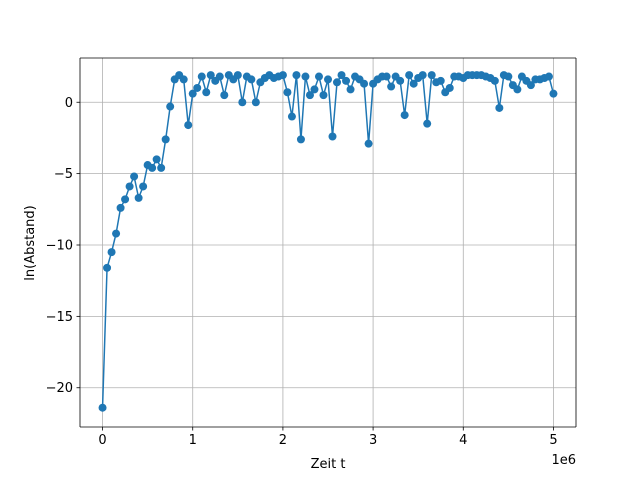 The width and height of the screenshot is (640, 480). What do you see at coordinates (69, 103) in the screenshot?
I see `y-tick-label: 0` at bounding box center [69, 103].